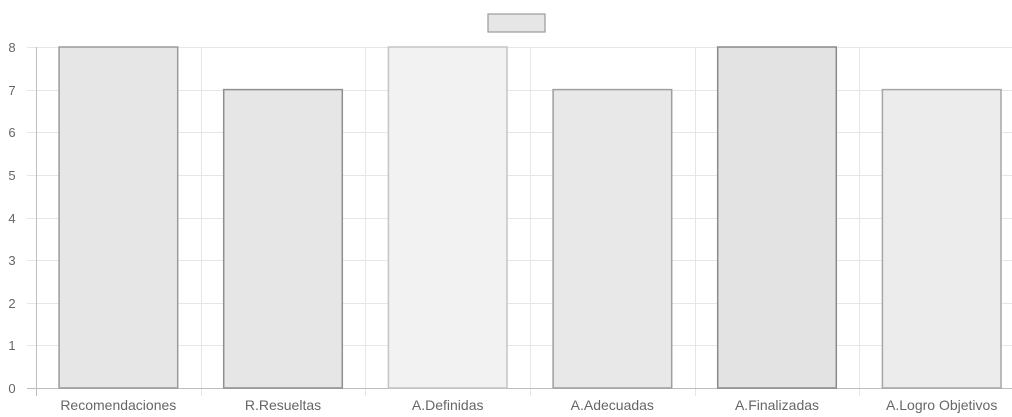  I want to click on bar-a-logro-objetivos, so click(941, 238).